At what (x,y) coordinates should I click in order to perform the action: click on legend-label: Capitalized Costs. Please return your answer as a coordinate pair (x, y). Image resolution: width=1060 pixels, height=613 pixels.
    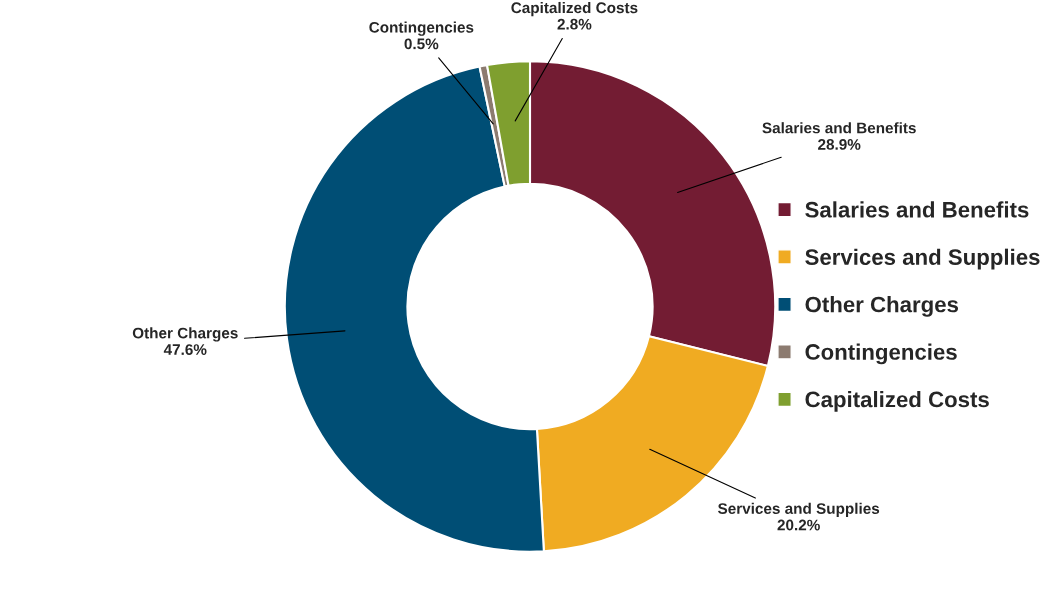
    Looking at the image, I should click on (897, 401).